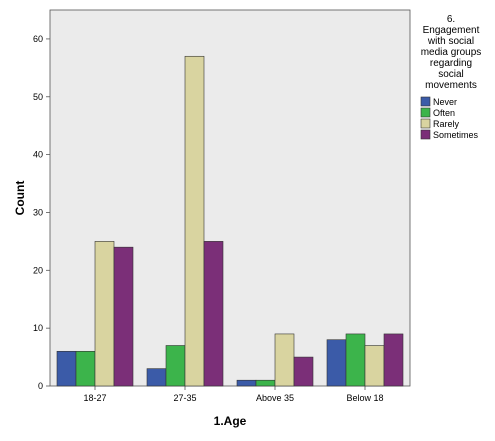 The image size is (495, 441). What do you see at coordinates (233, 394) in the screenshot?
I see `x-axis: 18-27 27-35 Above 35 Below 18` at bounding box center [233, 394].